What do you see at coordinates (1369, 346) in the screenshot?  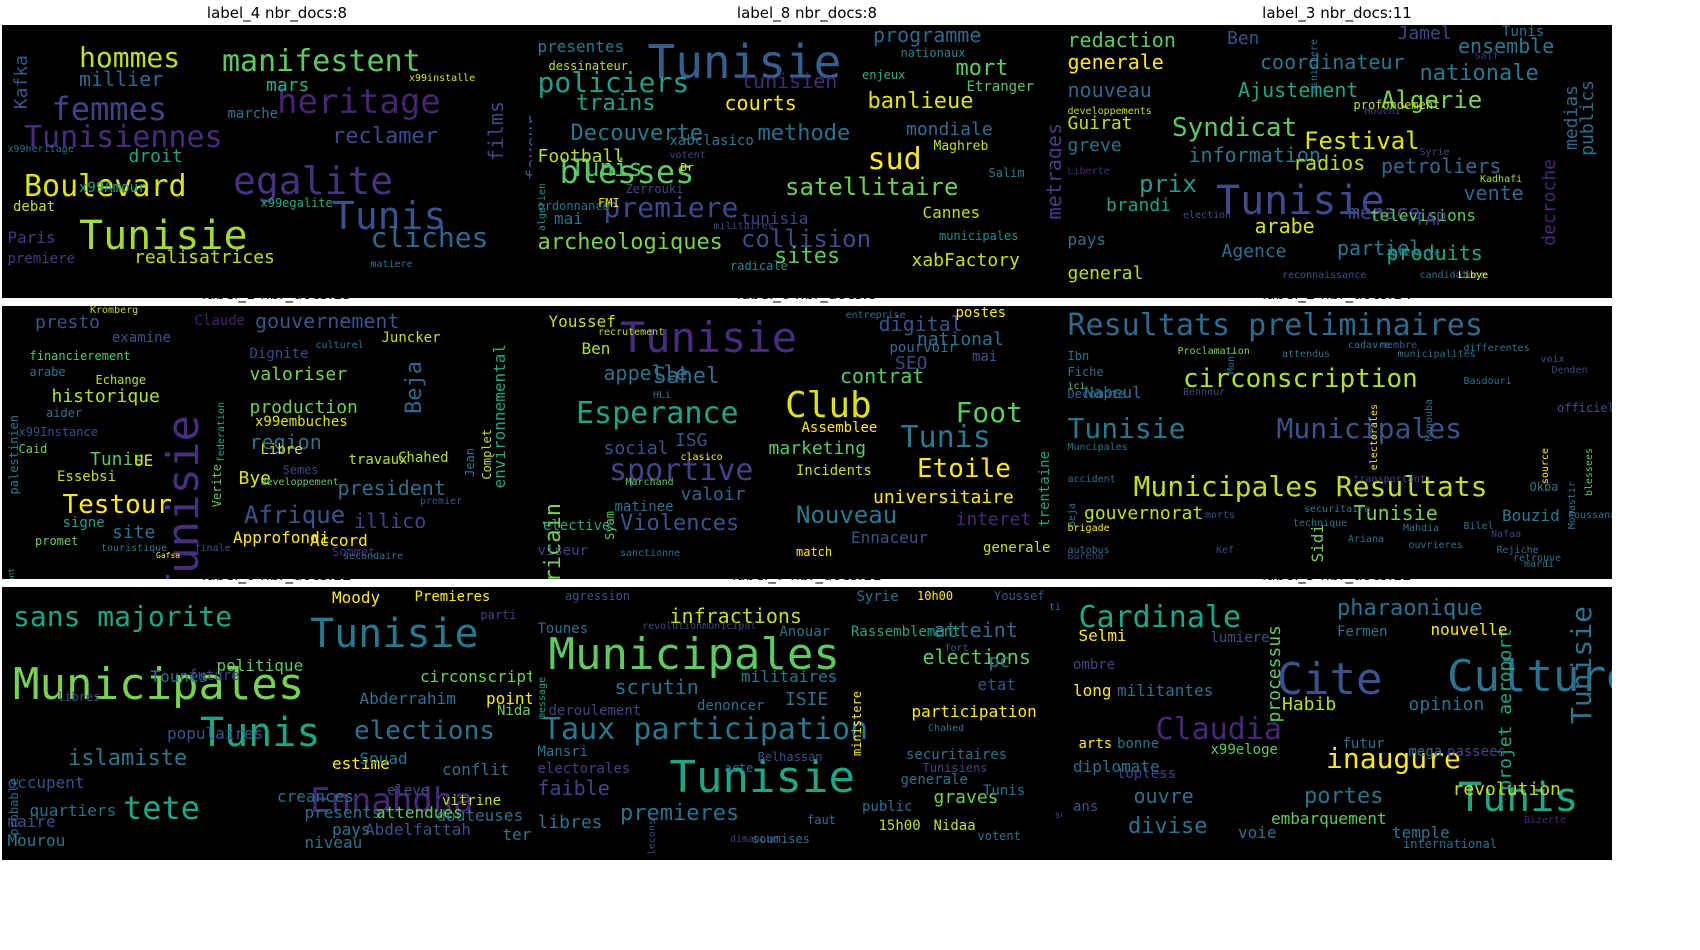 I see `word: cadavre` at bounding box center [1369, 346].